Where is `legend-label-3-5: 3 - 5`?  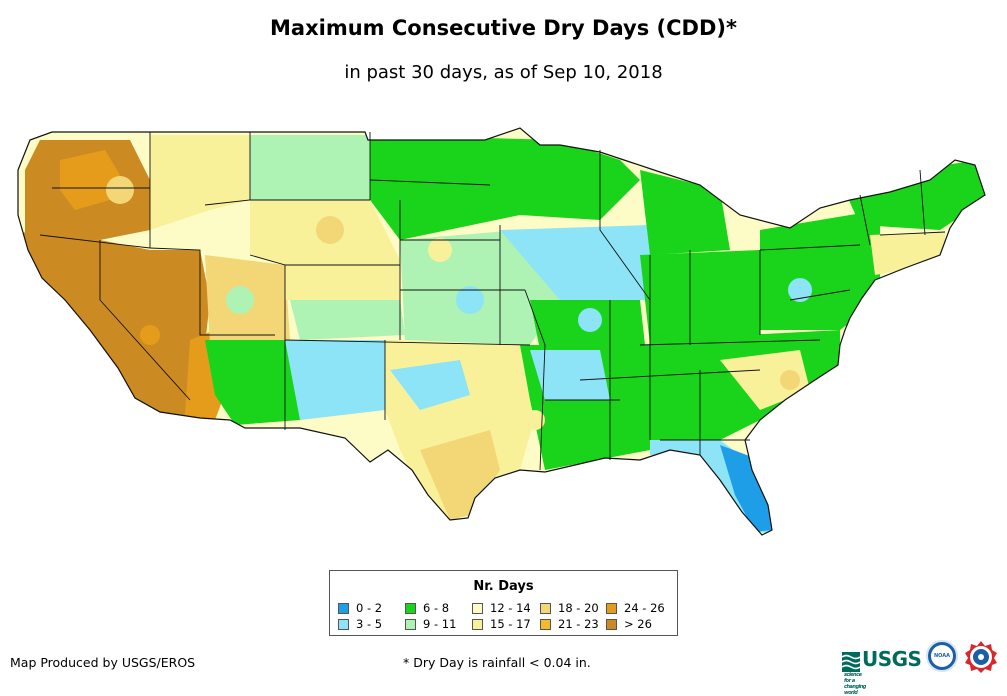
legend-label-3-5: 3 - 5 is located at coordinates (369, 624).